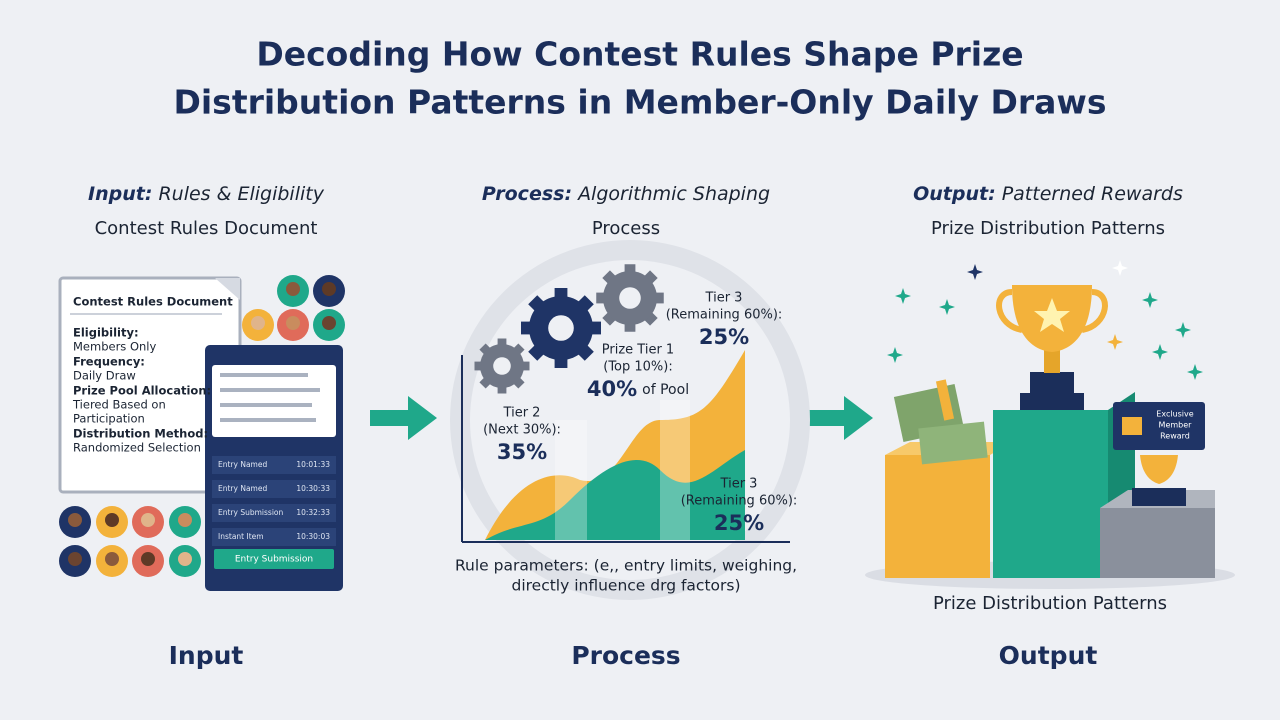 This screenshot has width=1280, height=720. What do you see at coordinates (1052, 359) in the screenshot?
I see `trophy-stem` at bounding box center [1052, 359].